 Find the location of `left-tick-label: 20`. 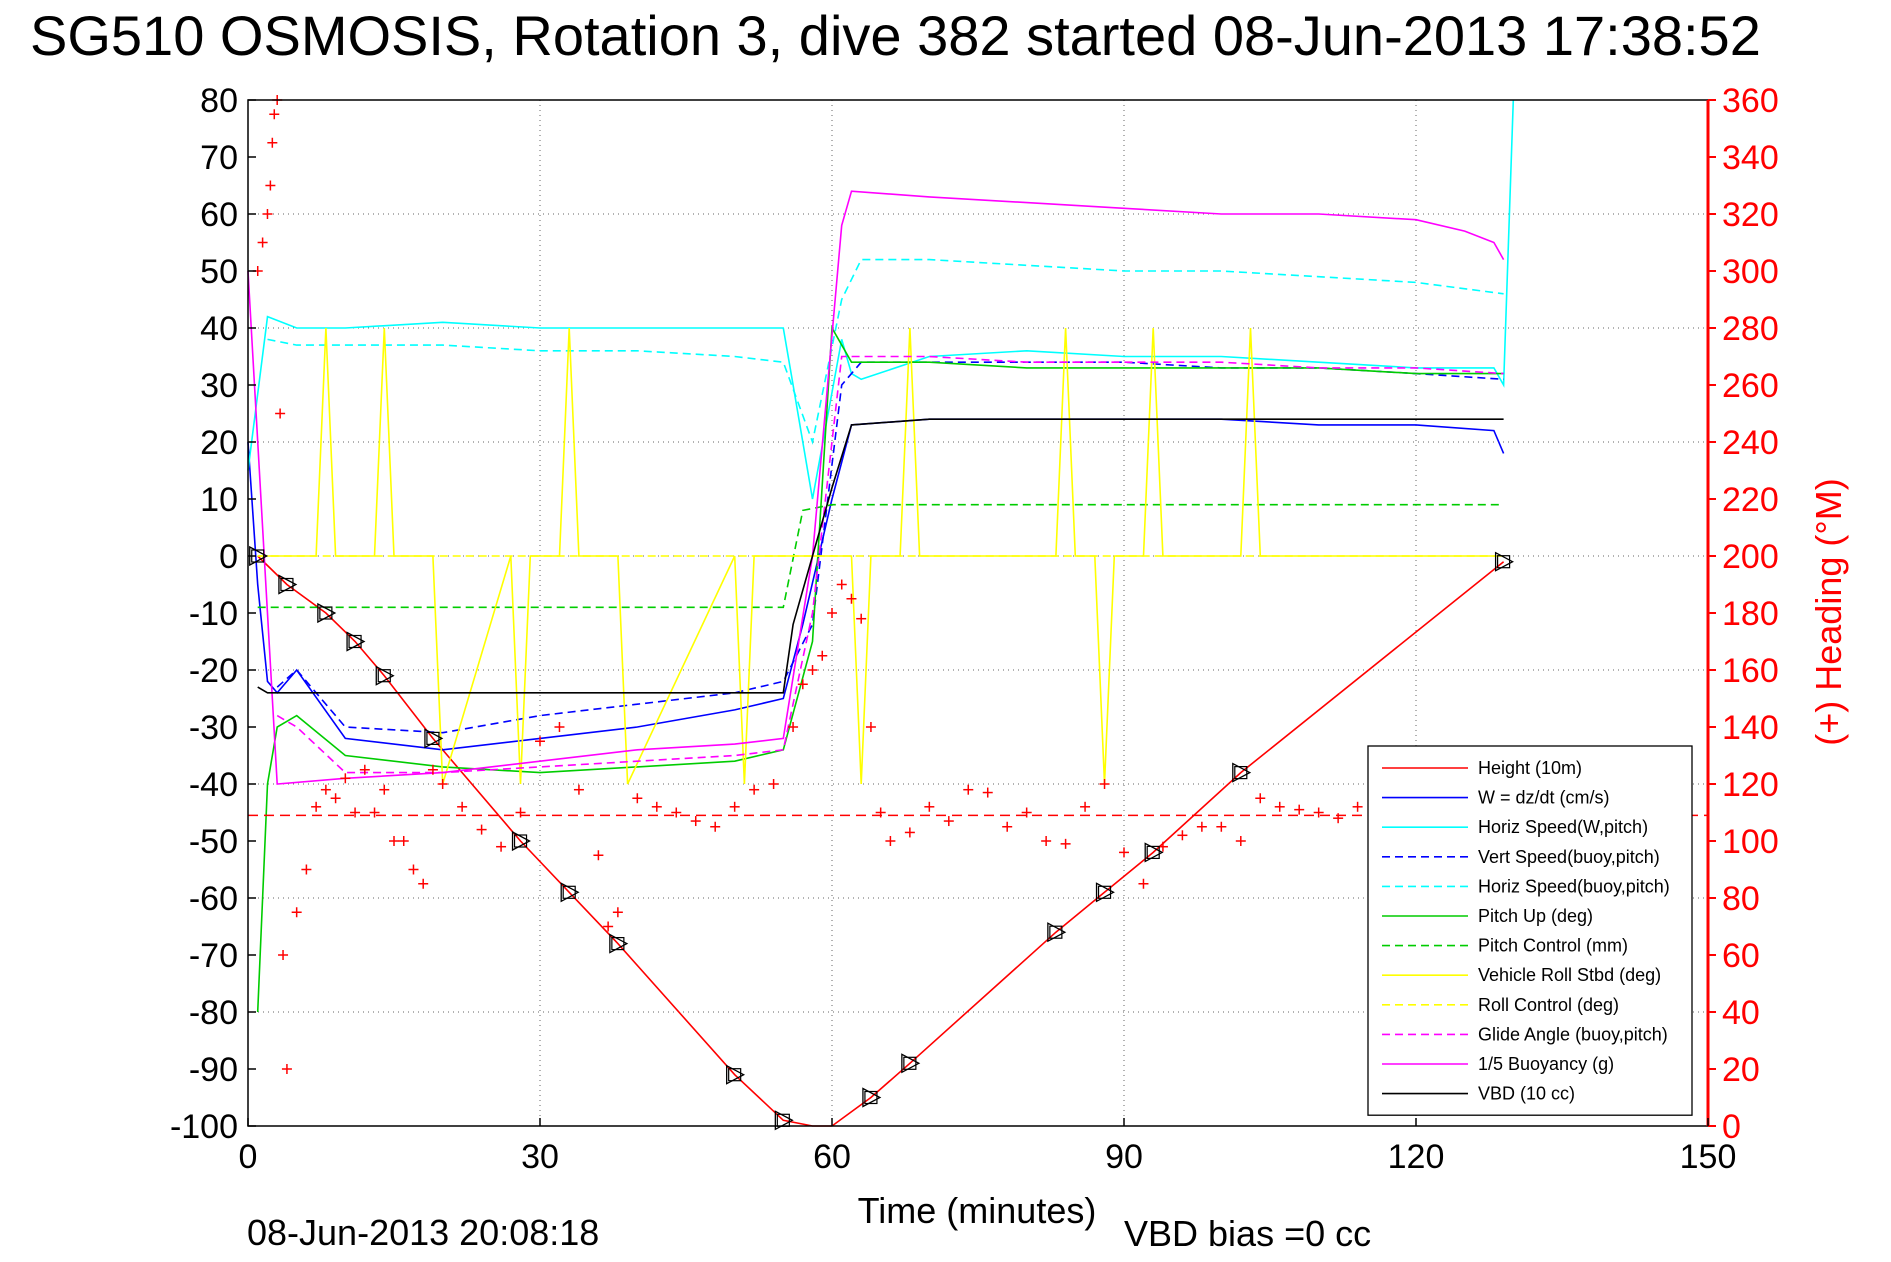

left-tick-label: 20 is located at coordinates (219, 443).